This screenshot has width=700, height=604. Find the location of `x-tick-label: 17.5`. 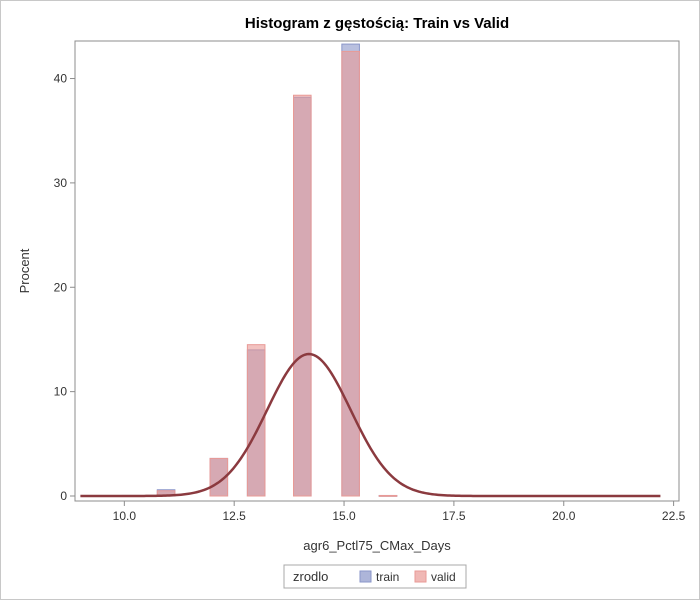

x-tick-label: 17.5 is located at coordinates (454, 516).